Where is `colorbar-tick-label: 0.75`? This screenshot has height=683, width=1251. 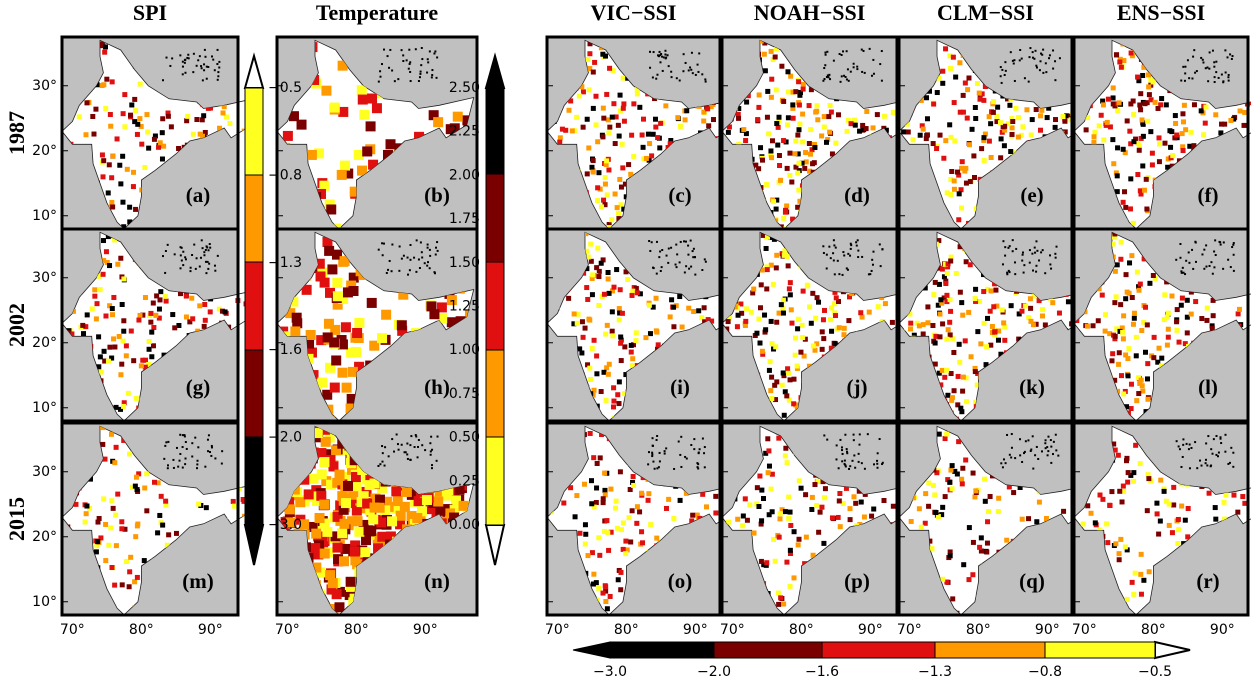
colorbar-tick-label: 0.75 is located at coordinates (464, 394).